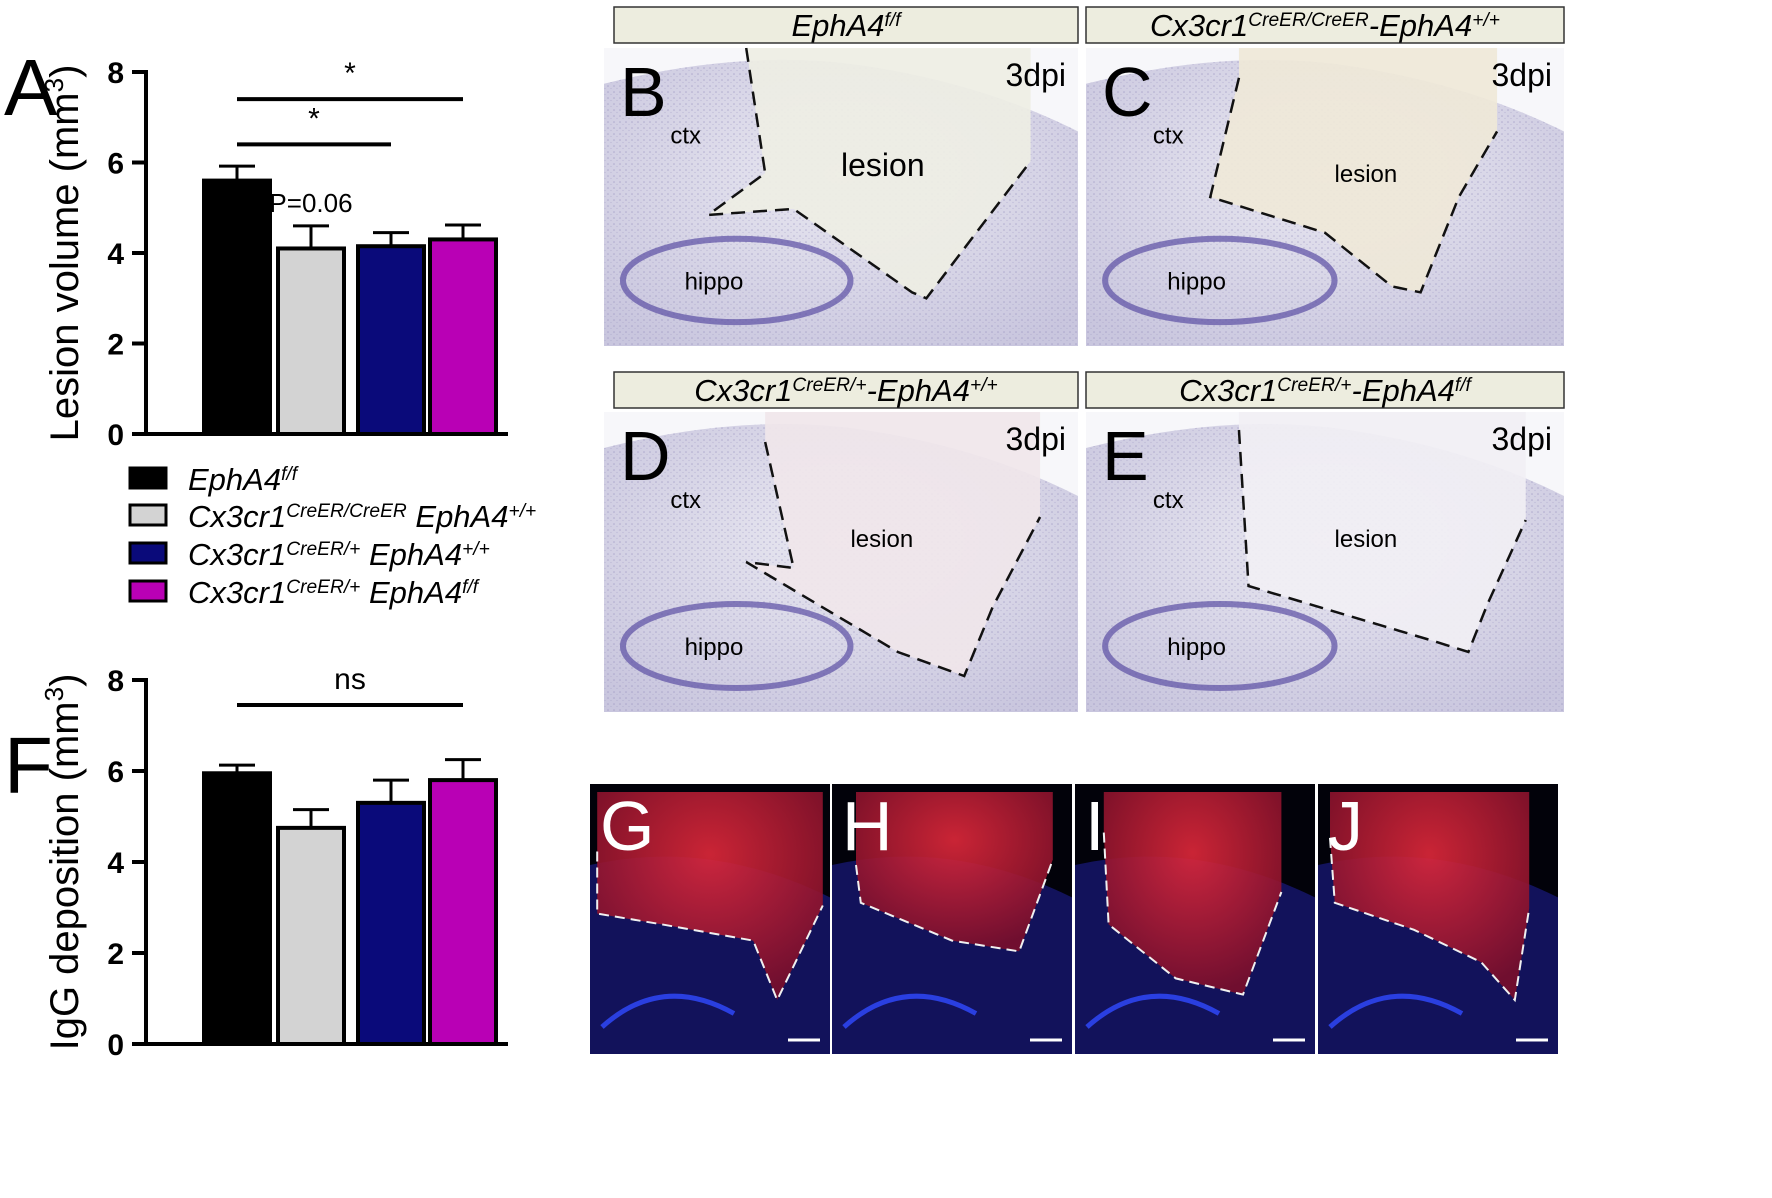  What do you see at coordinates (1325, 25) in the screenshot?
I see `panel-header-label: Cx3cr1CreER/CreER-EphA4+/+` at bounding box center [1325, 25].